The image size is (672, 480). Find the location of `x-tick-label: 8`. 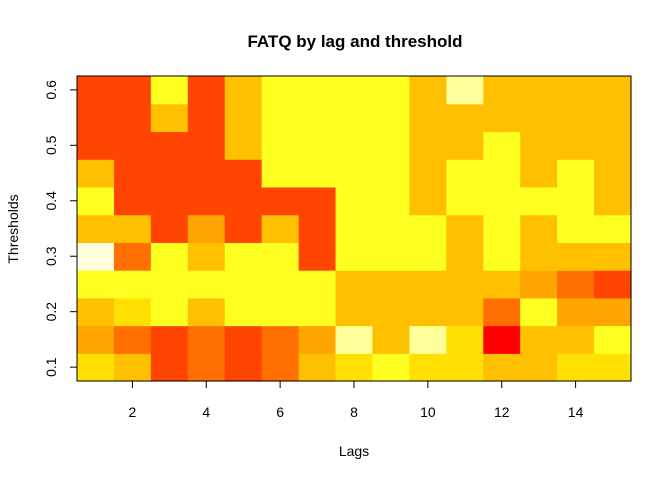

x-tick-label: 8 is located at coordinates (354, 412).